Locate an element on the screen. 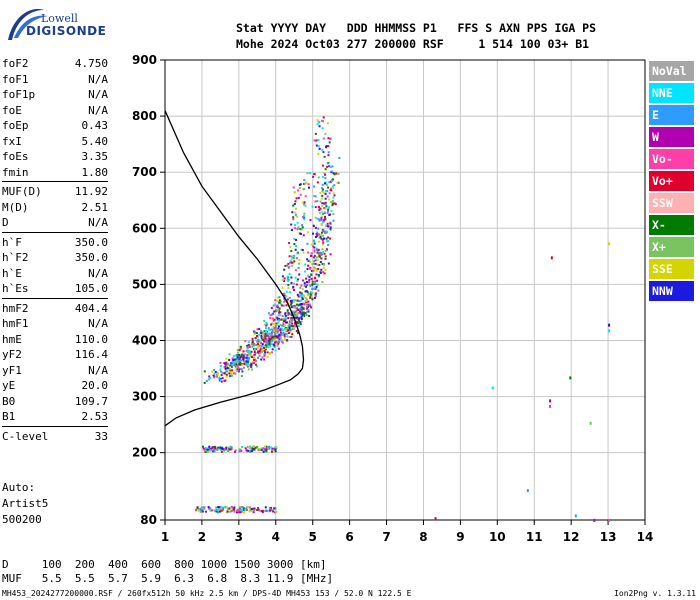 This screenshot has height=600, width=700. param-name: yF1 is located at coordinates (12, 370).